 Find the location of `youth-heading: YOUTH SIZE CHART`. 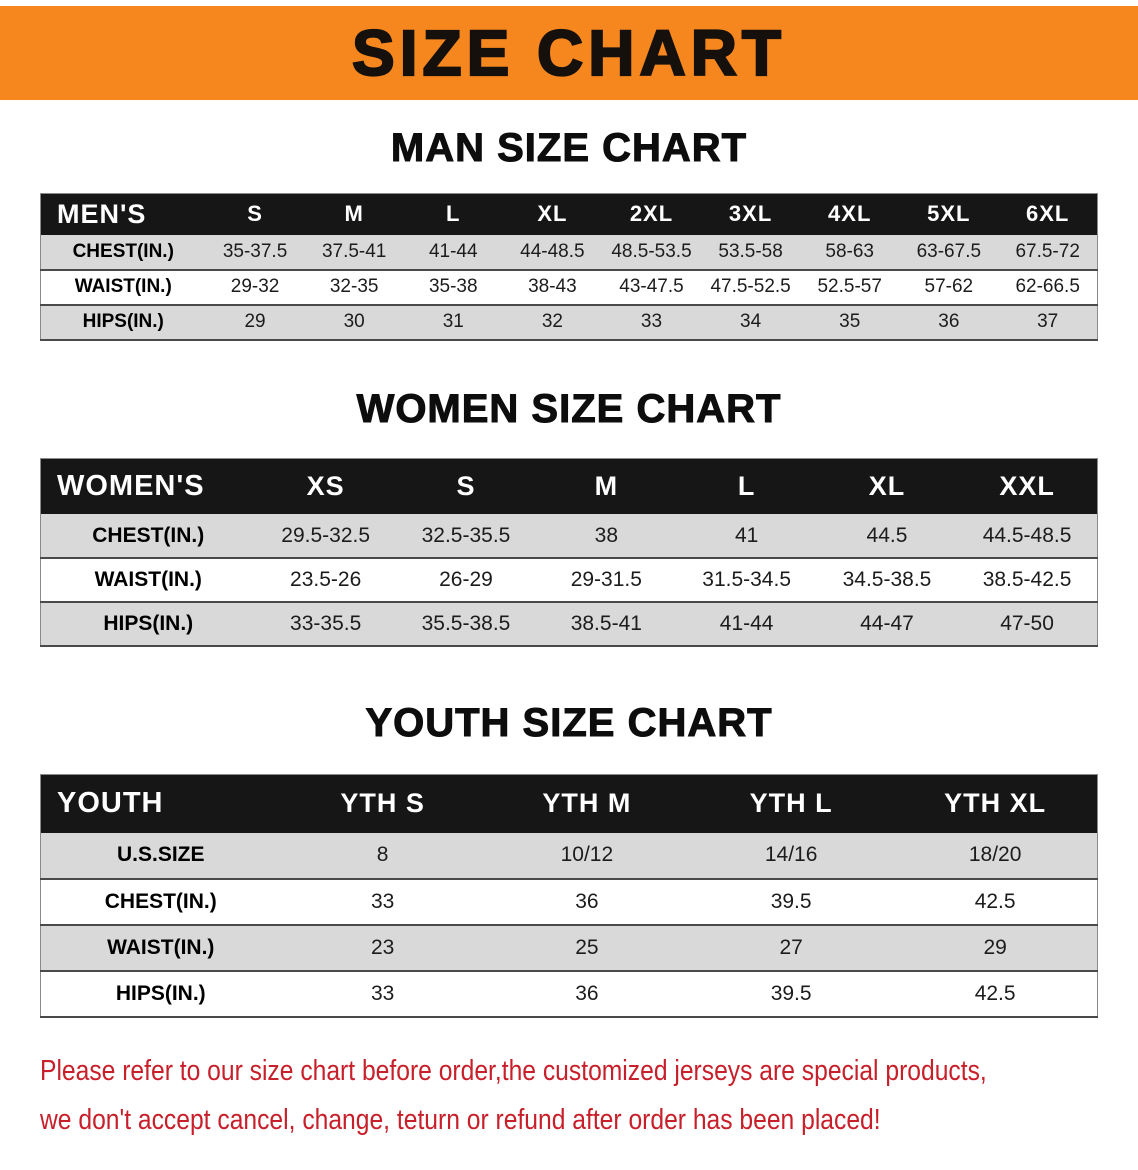

youth-heading: YOUTH SIZE CHART is located at coordinates (569, 723).